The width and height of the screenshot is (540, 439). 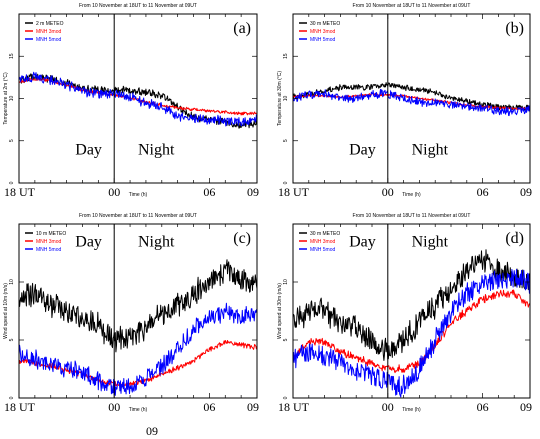 I want to click on y-axis-label: Temperature at 2m (°C), so click(x=6, y=98).